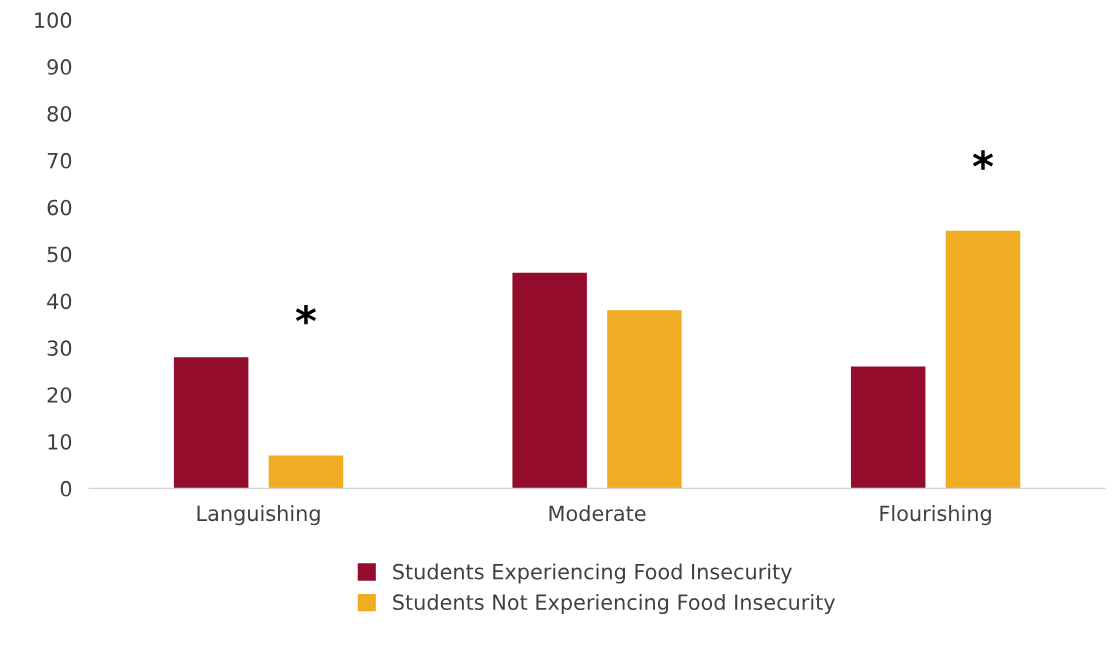  Describe the element at coordinates (59, 254) in the screenshot. I see `y-tick-label: 50` at that location.